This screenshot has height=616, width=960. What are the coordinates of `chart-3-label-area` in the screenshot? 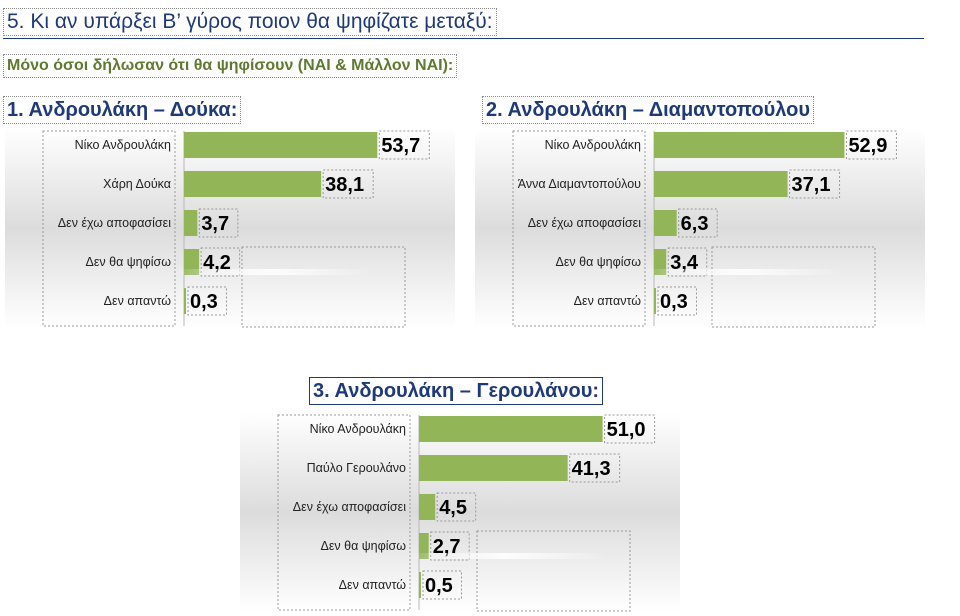 It's located at (344, 512).